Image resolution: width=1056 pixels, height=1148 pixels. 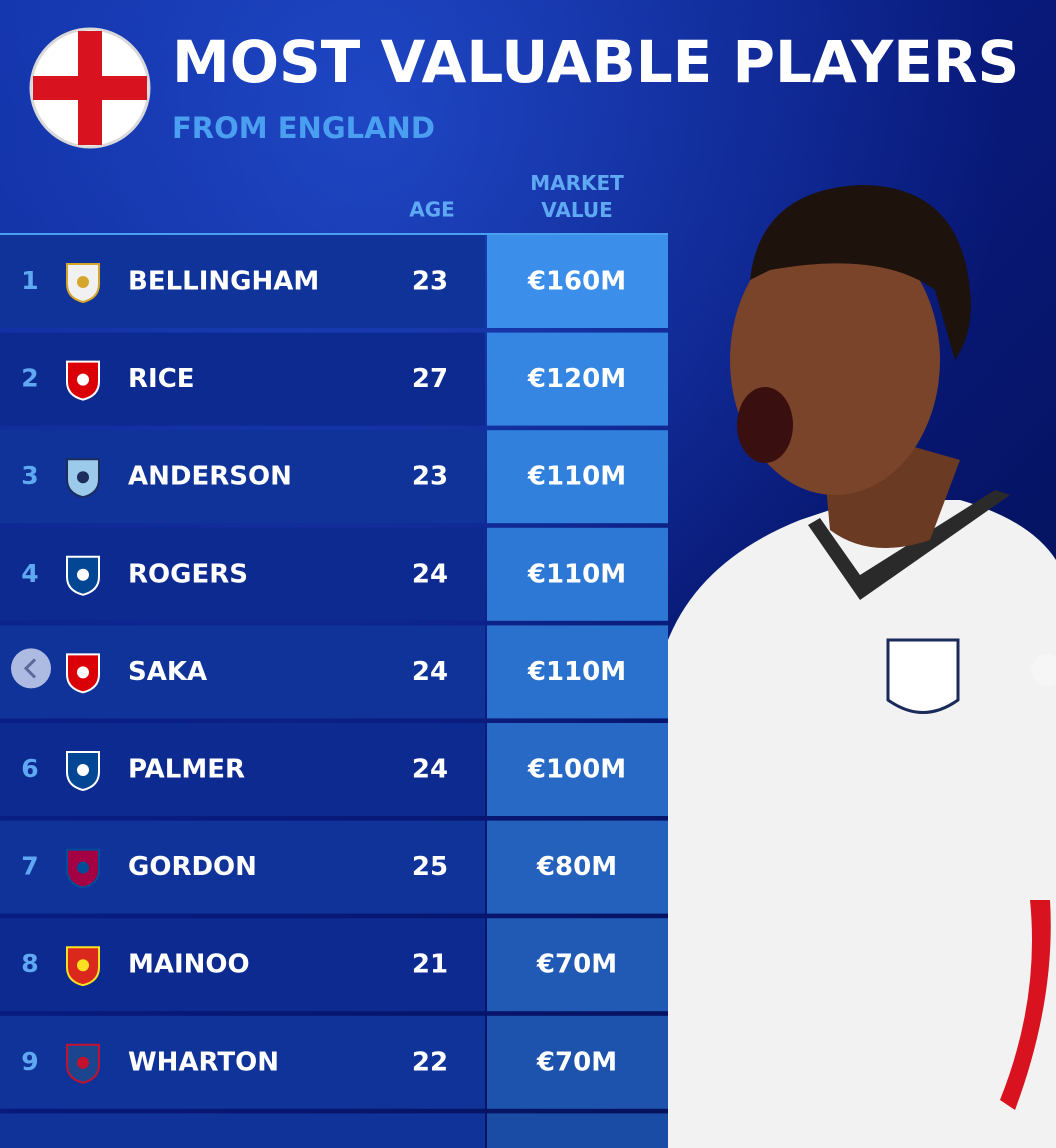 What do you see at coordinates (192, 867) in the screenshot?
I see `player-name: GORDON` at bounding box center [192, 867].